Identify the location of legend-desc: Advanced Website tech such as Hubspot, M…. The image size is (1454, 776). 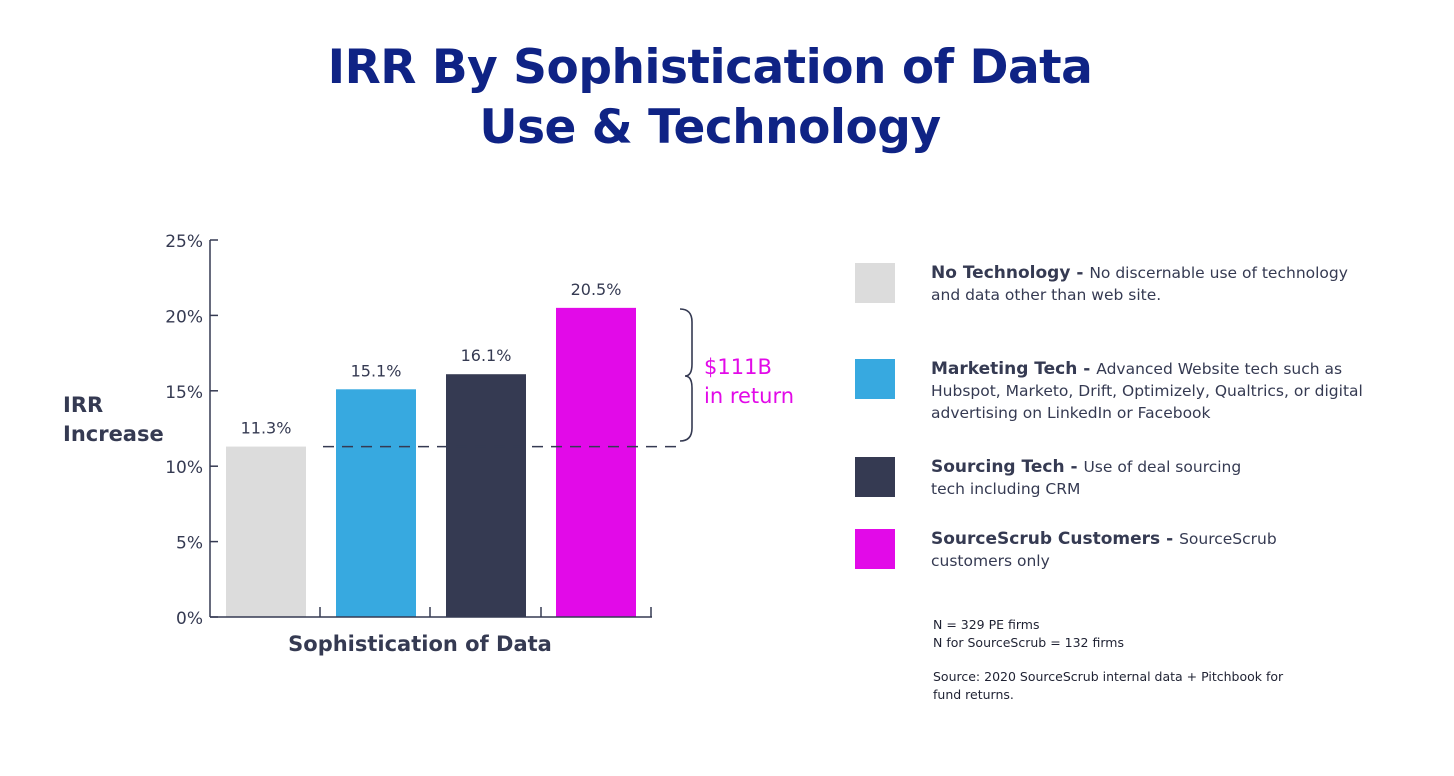
(1147, 391).